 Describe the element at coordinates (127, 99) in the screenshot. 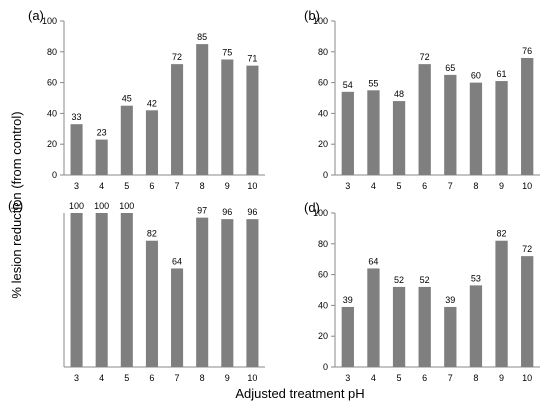

I see `bar-value-label: 45` at that location.